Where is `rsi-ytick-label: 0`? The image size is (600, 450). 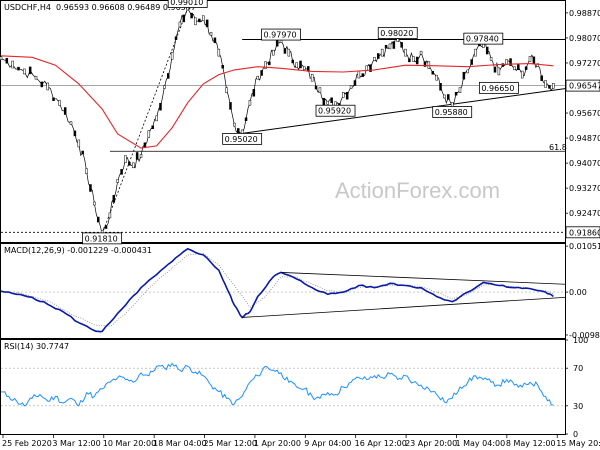
rsi-ytick-label: 0 is located at coordinates (575, 434).